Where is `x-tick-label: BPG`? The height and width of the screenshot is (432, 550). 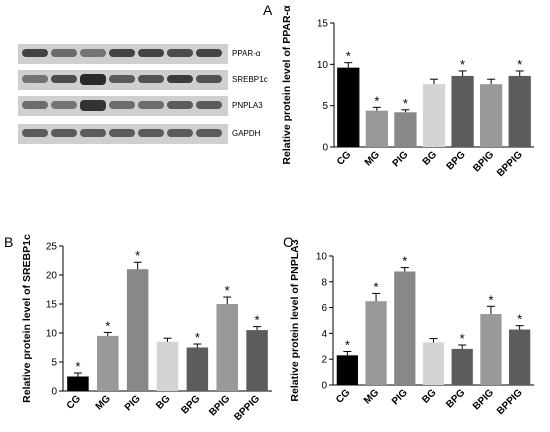
x-tick-label: BPG is located at coordinates (190, 404).